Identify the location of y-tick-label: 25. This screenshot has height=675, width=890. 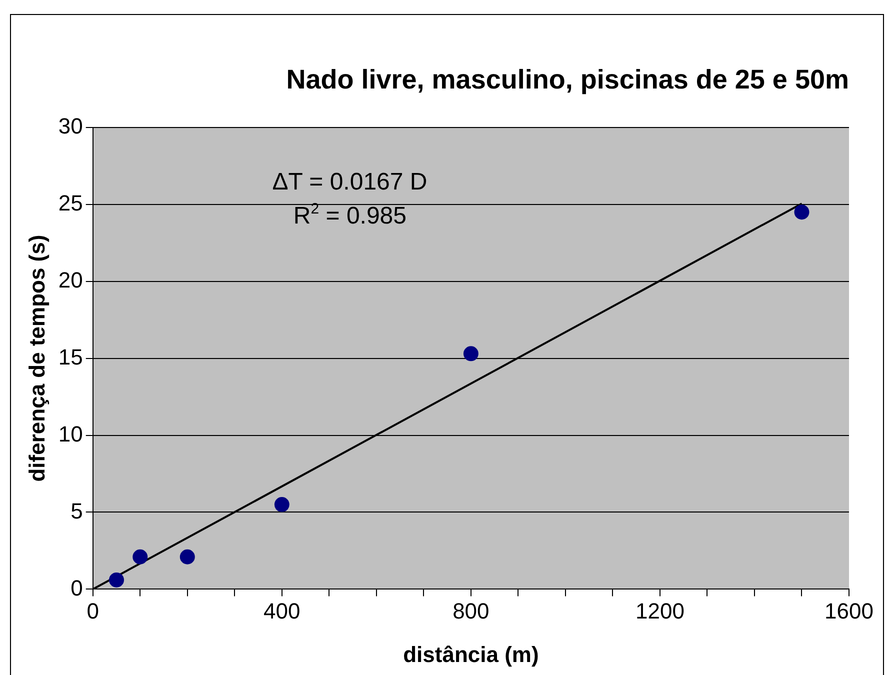
(70, 203).